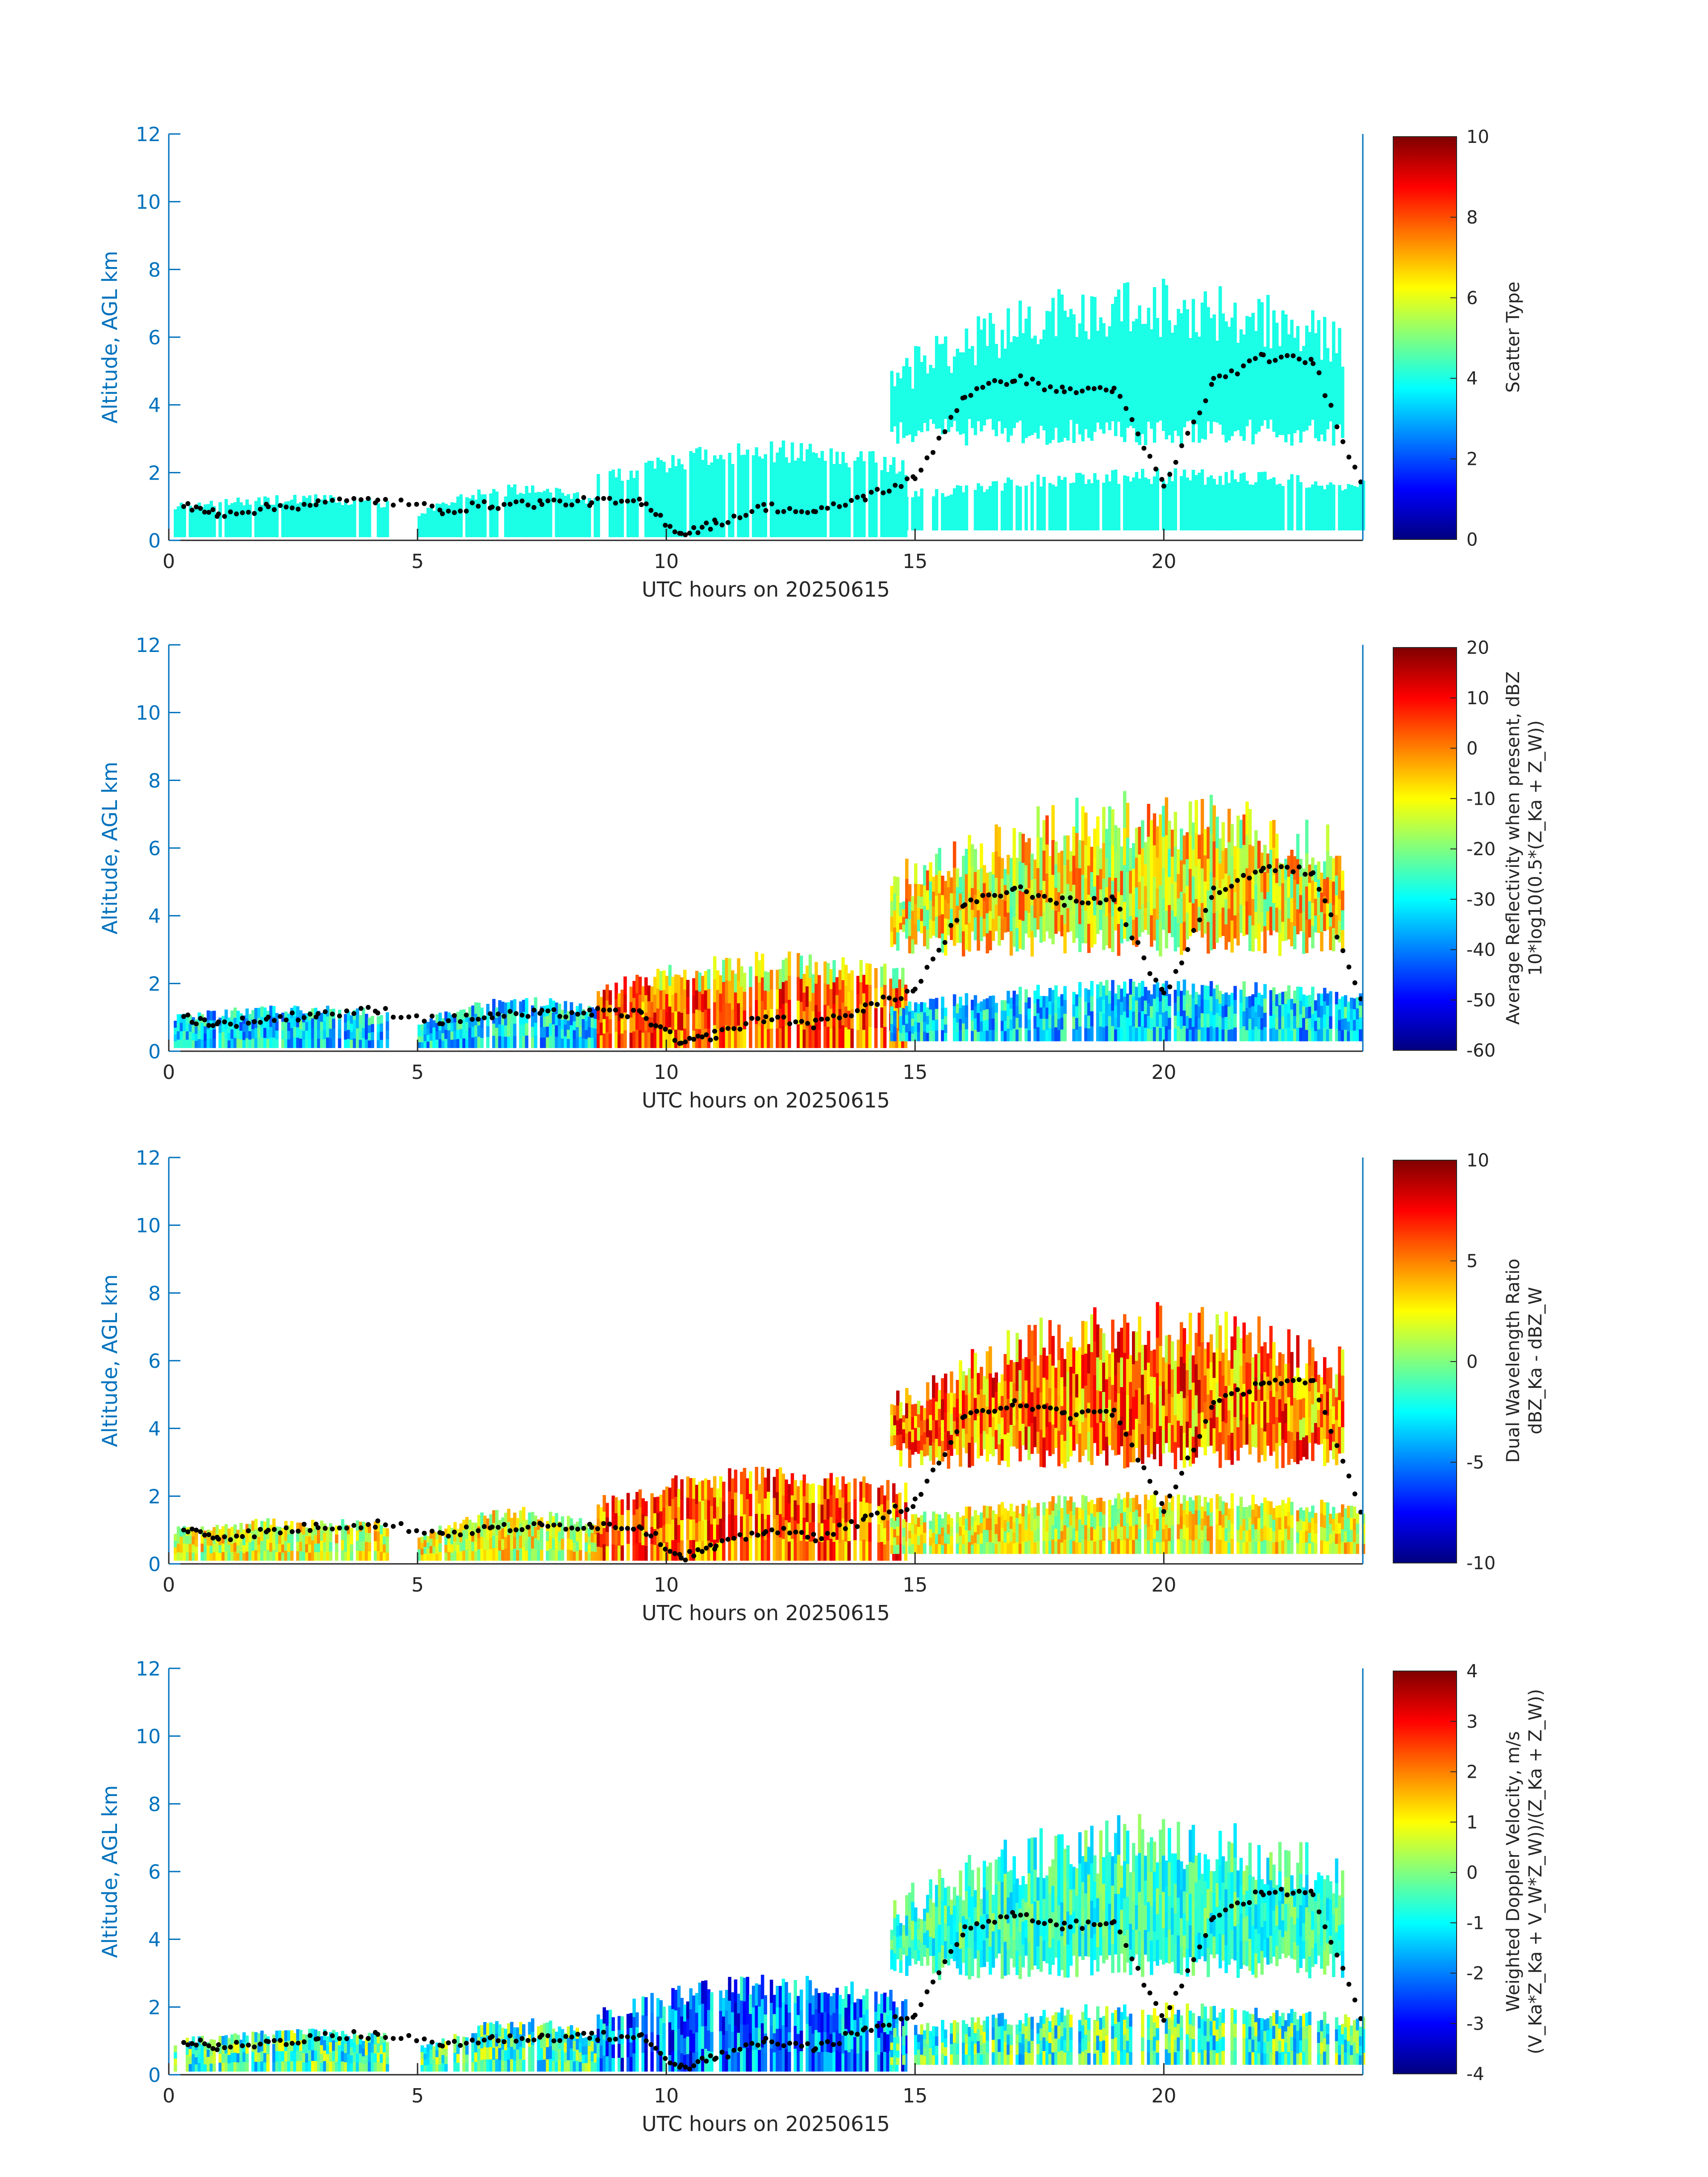  What do you see at coordinates (772, 955) in the screenshot?
I see `cloud-base-dots` at bounding box center [772, 955].